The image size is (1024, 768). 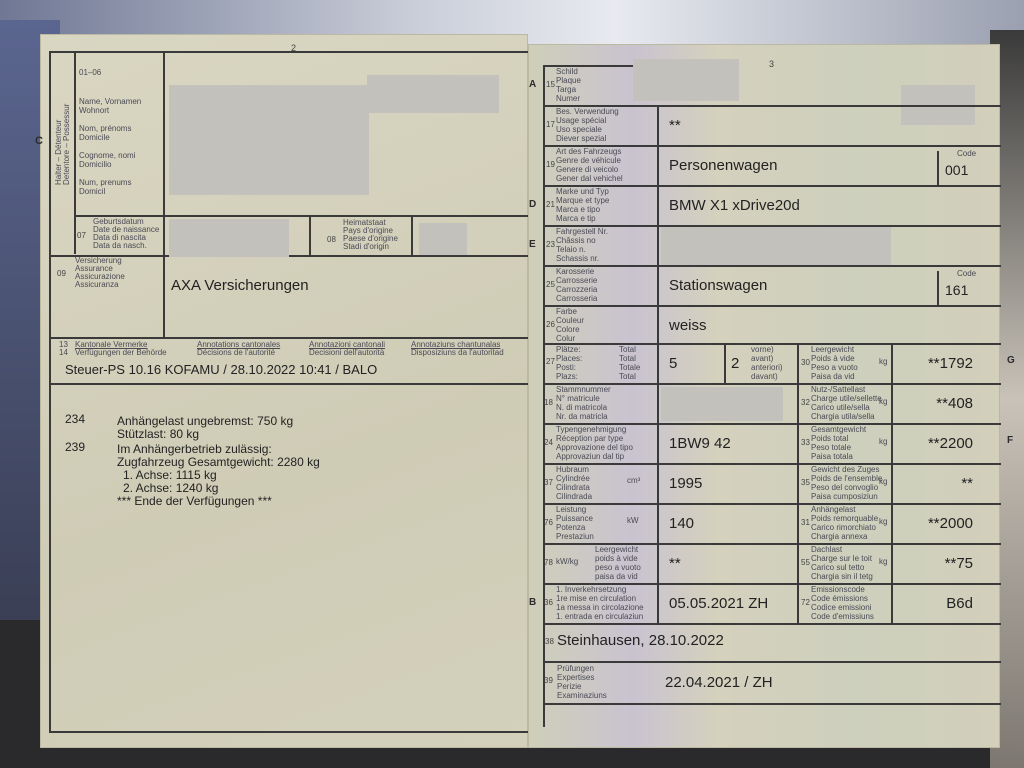 What do you see at coordinates (575, 523) in the screenshot?
I see `field-labels: Leistung Puissance Potenza Prestaziun` at bounding box center [575, 523].